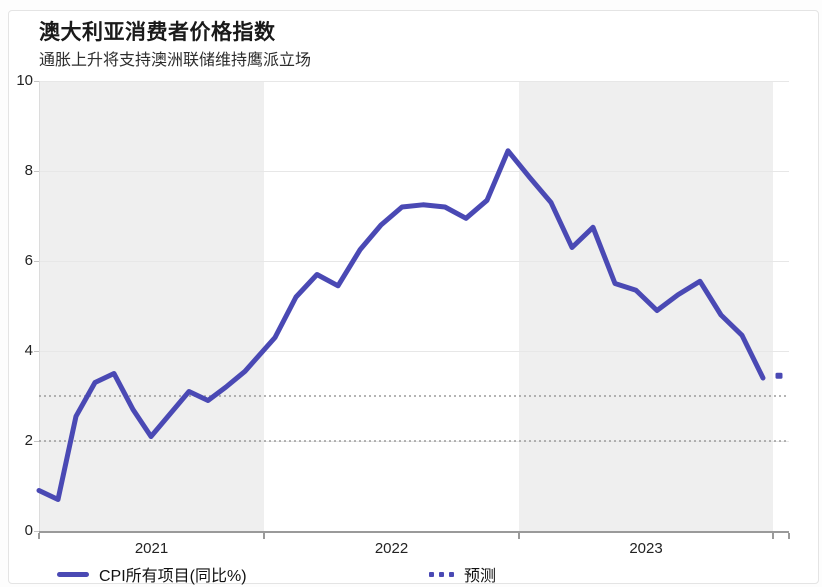 The image size is (822, 587). I want to click on dotted-line-swatch-icon, so click(441, 574).